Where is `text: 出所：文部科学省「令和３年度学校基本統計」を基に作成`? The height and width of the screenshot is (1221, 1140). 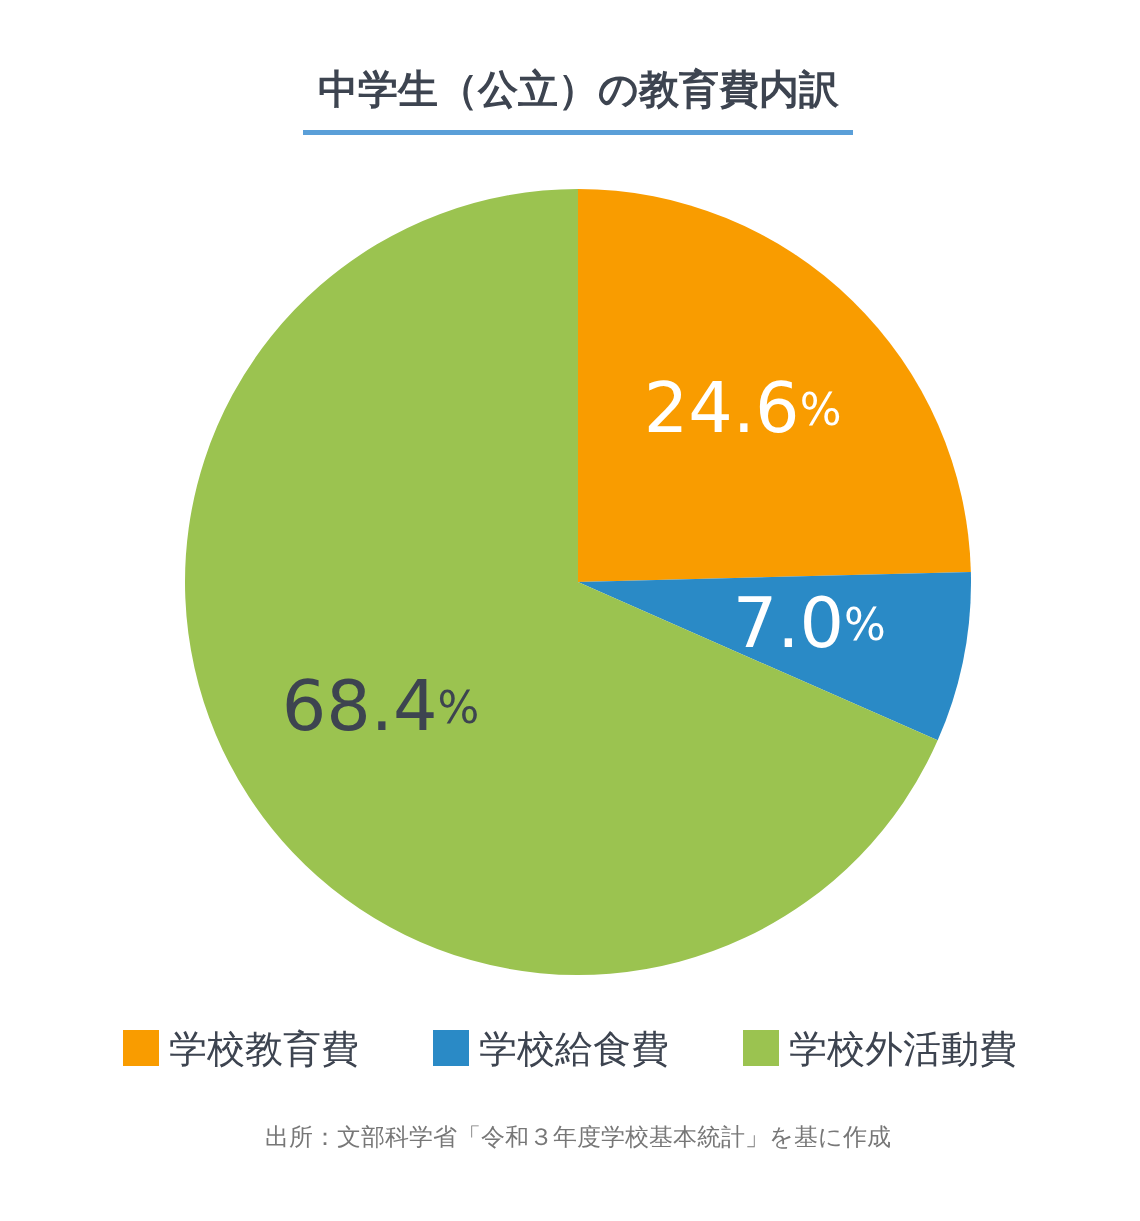 text: 出所：文部科学省「令和３年度学校基本統計」を基に作成 is located at coordinates (578, 1137).